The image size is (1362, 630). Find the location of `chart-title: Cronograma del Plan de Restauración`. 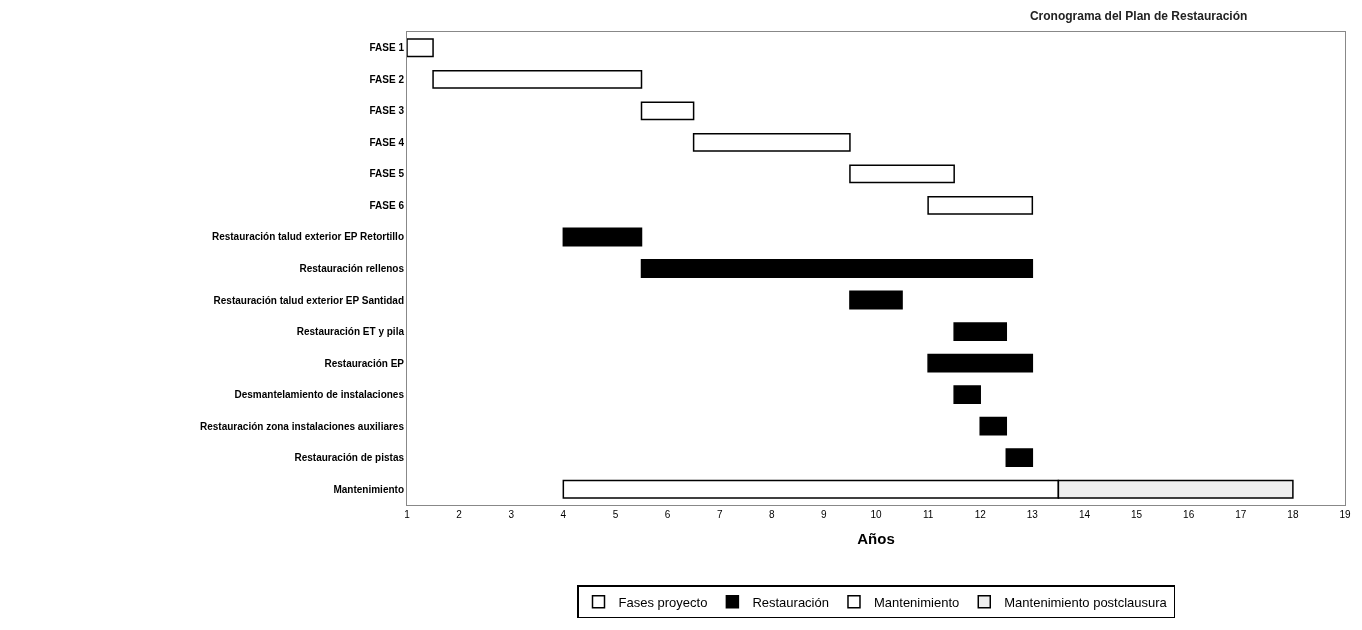

chart-title: Cronograma del Plan de Restauración is located at coordinates (1138, 15).